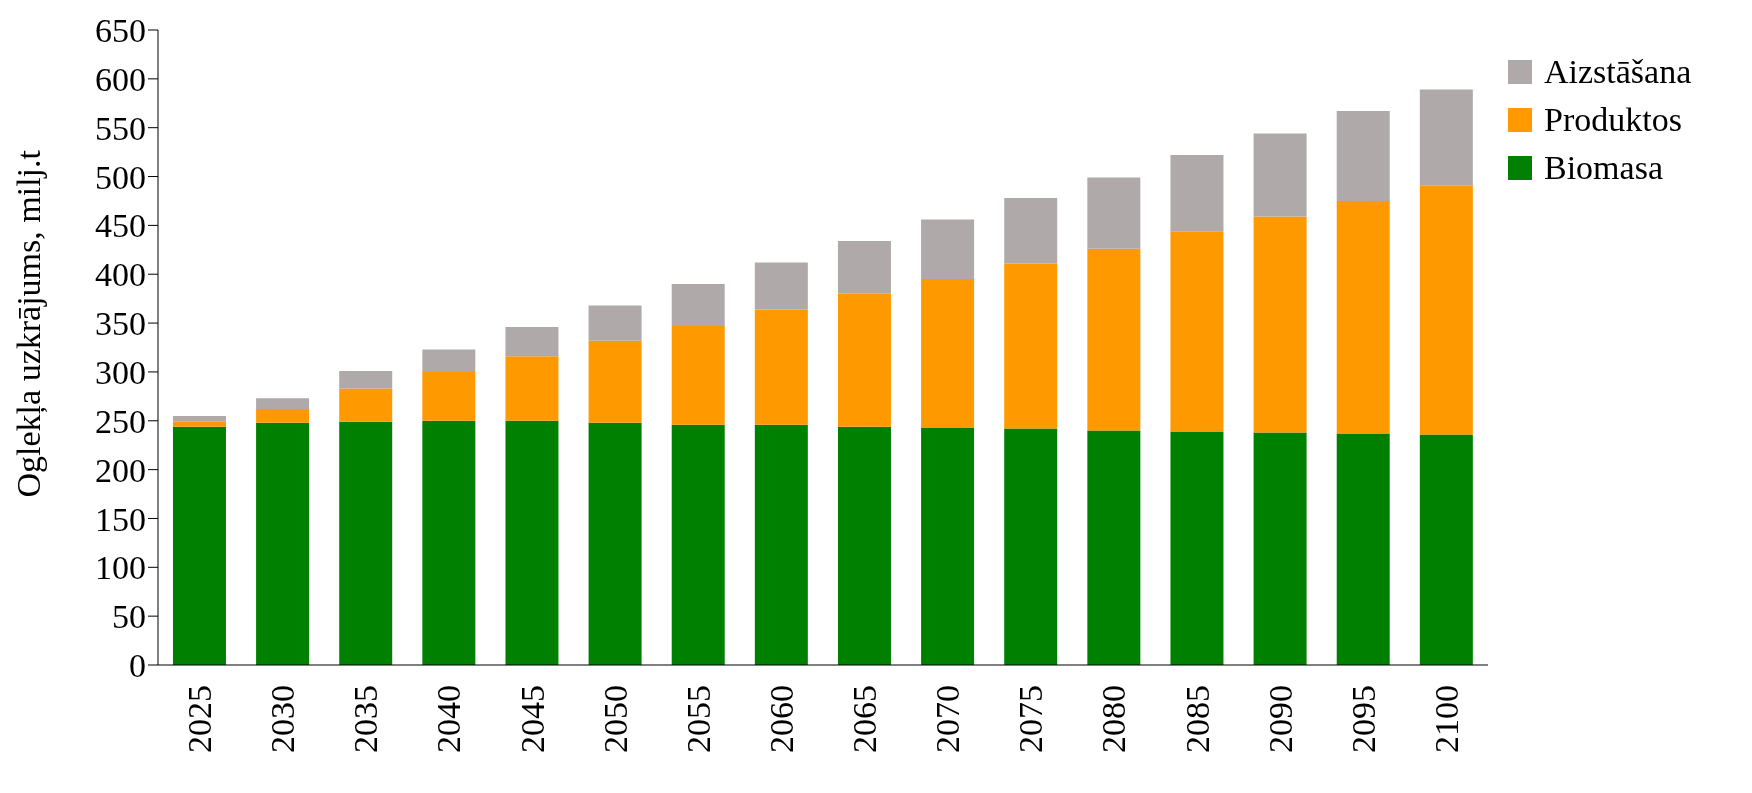 The image size is (1752, 793). I want to click on x-tick-label: 2065, so click(865, 719).